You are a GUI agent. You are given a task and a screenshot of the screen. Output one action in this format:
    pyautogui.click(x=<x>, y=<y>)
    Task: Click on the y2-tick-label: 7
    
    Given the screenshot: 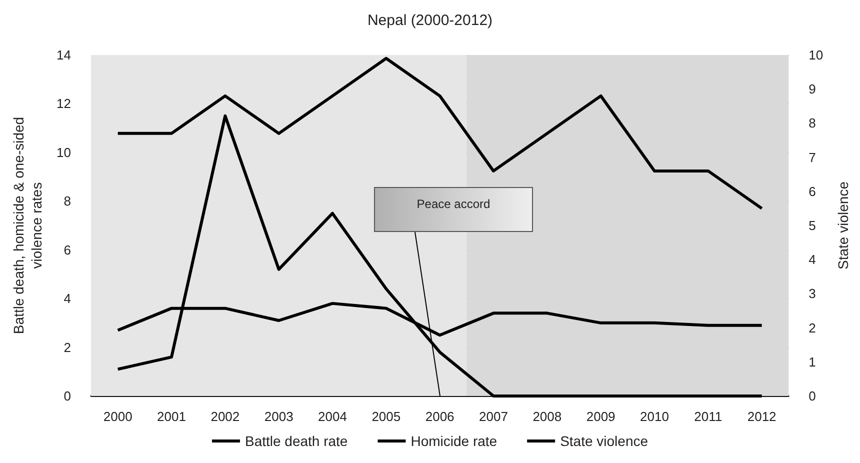 What is the action you would take?
    pyautogui.click(x=812, y=157)
    